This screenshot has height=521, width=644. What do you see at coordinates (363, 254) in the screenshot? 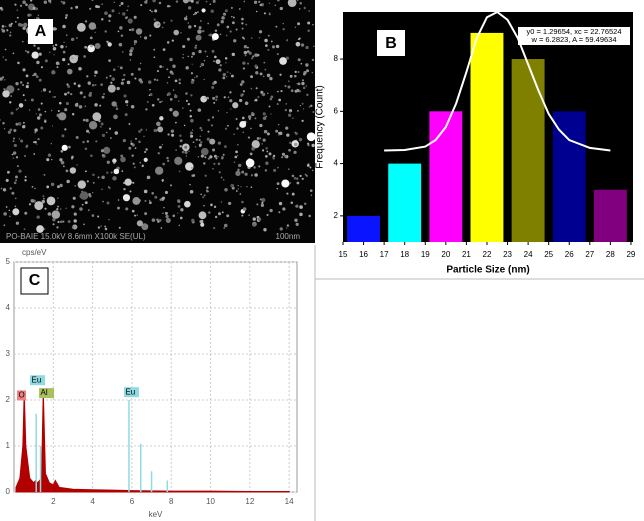
I see `x-tick-label: 16` at bounding box center [363, 254].